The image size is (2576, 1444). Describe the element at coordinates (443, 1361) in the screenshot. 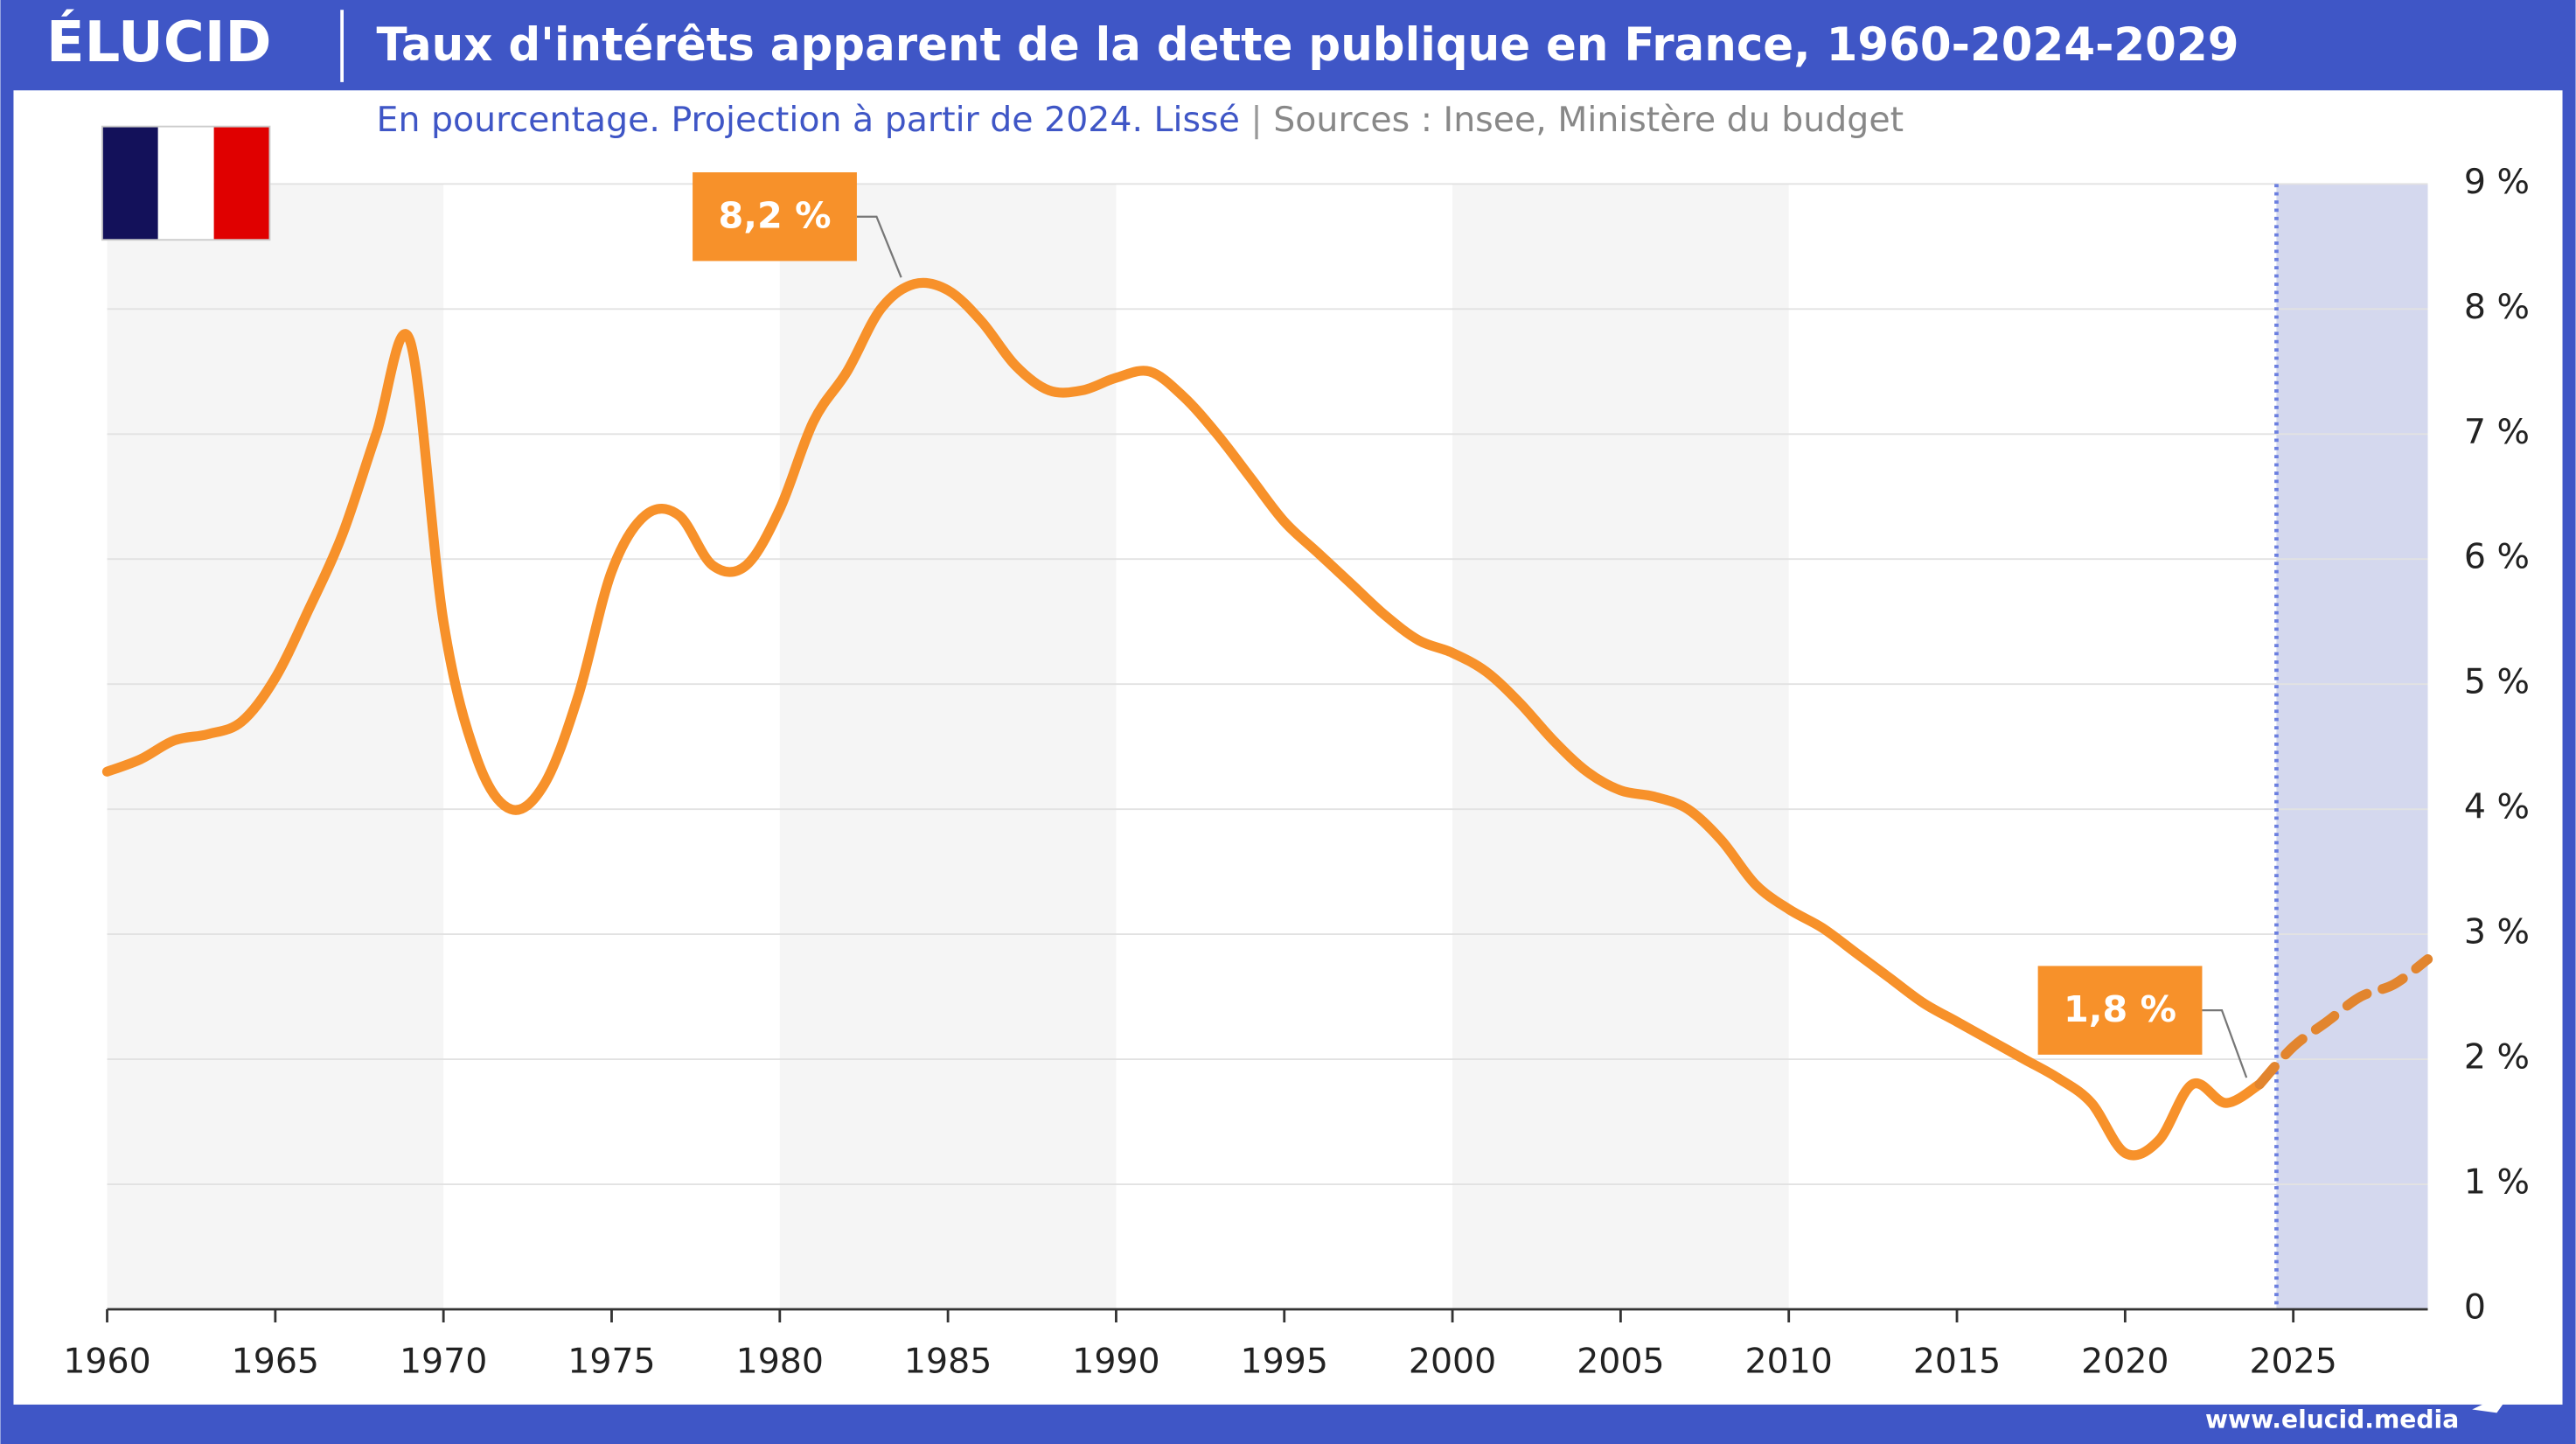

I see `x-tick-label: 1970` at that location.